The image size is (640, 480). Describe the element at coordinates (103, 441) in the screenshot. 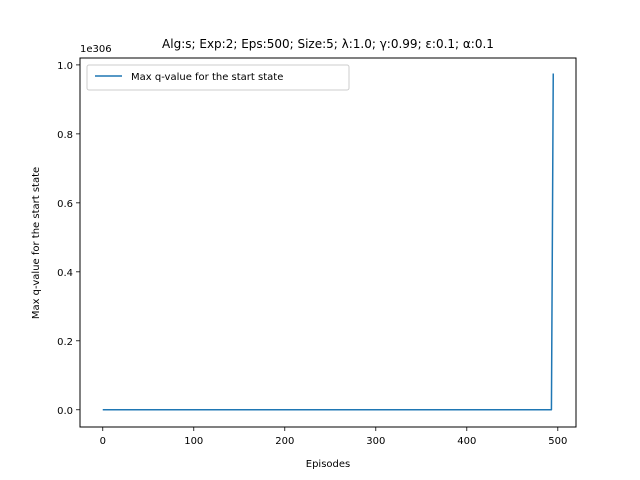

I see `x-tick-label: 0` at that location.